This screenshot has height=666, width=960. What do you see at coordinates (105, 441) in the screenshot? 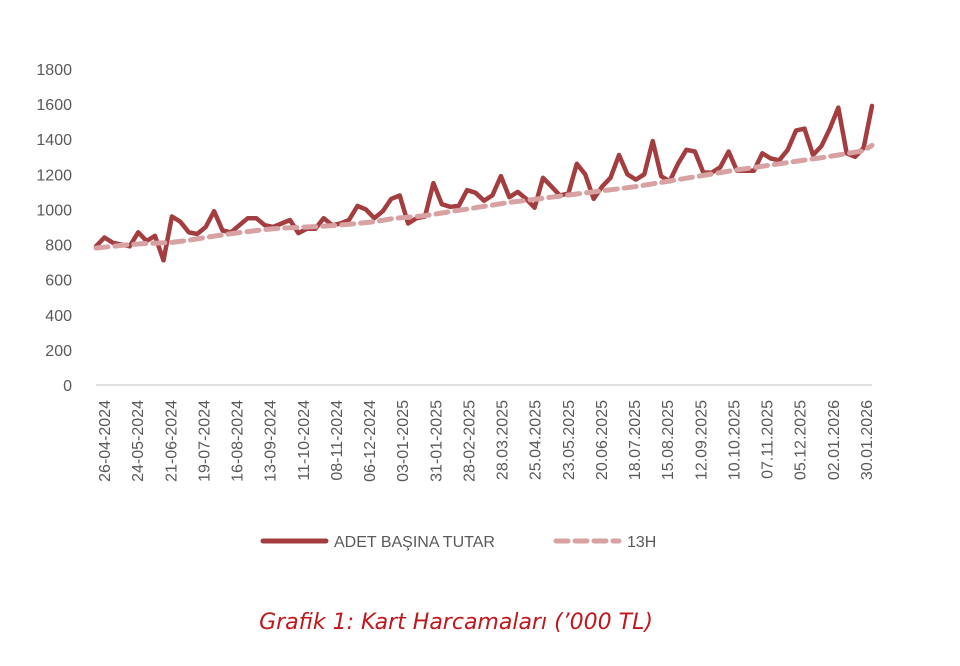
I see `x-tick-label: 26-04-2024` at bounding box center [105, 441].